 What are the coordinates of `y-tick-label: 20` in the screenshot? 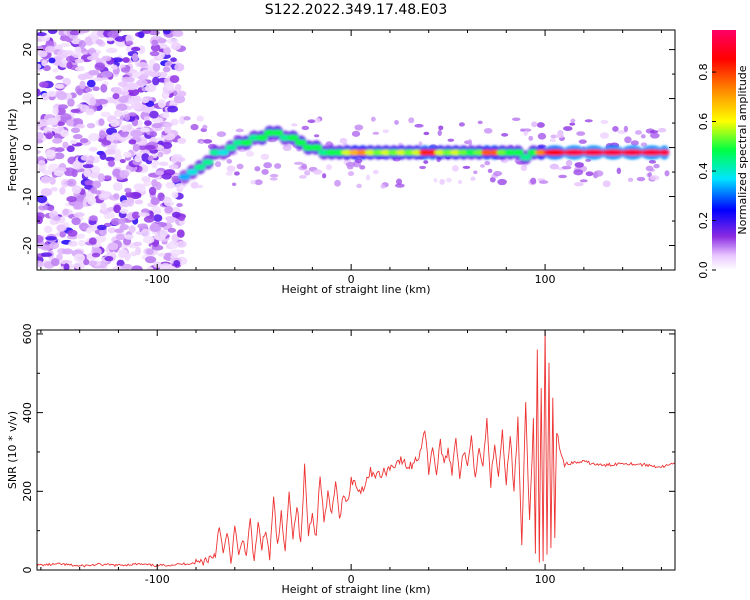 It's located at (27, 50).